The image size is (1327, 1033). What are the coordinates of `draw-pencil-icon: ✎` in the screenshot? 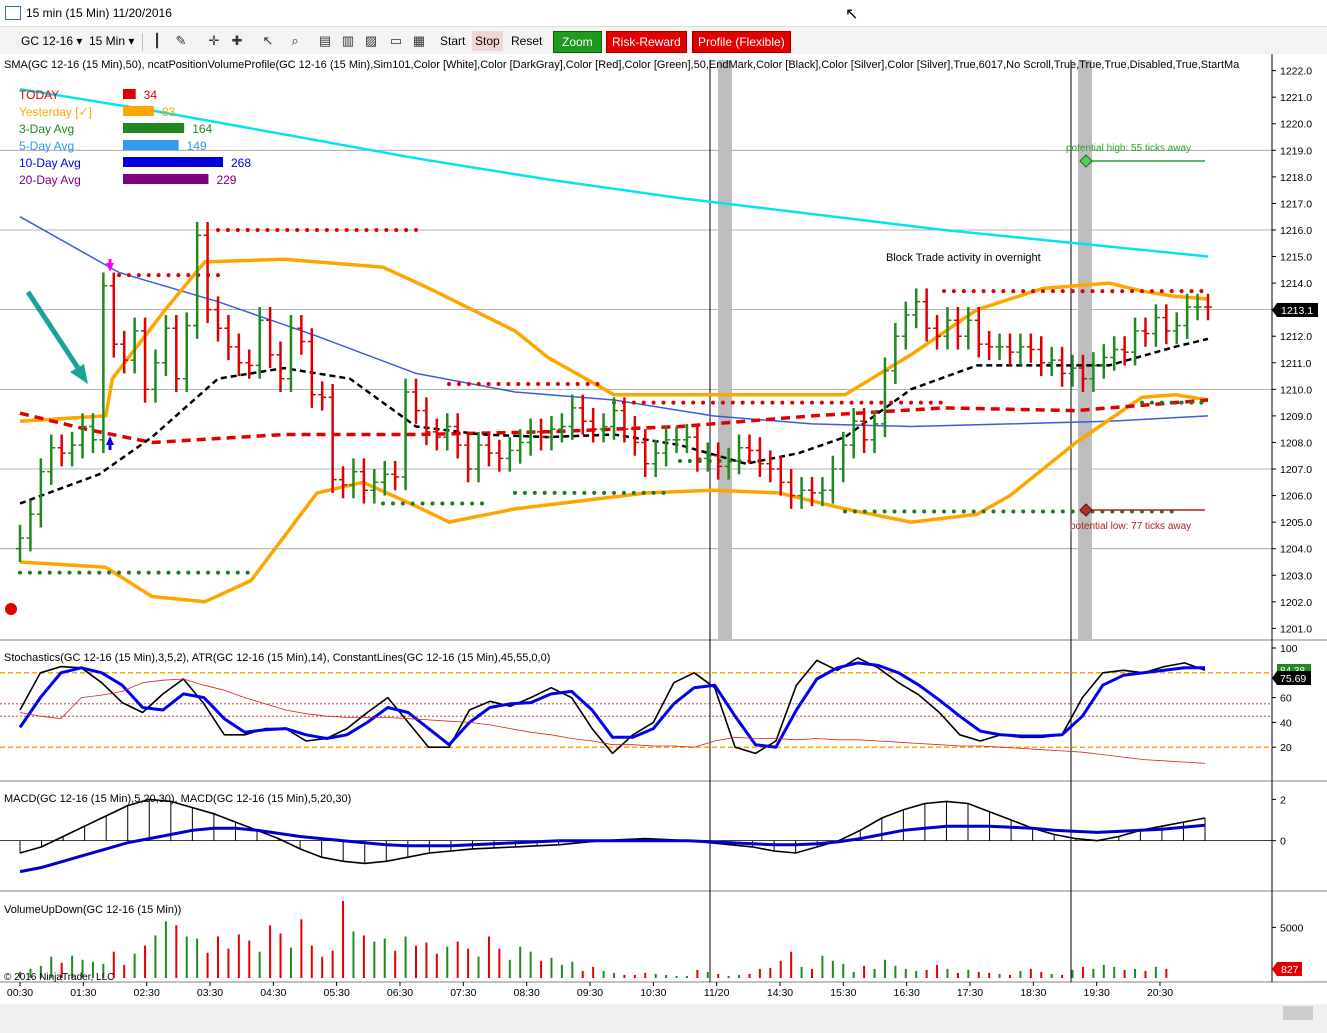 It's located at (181, 40).